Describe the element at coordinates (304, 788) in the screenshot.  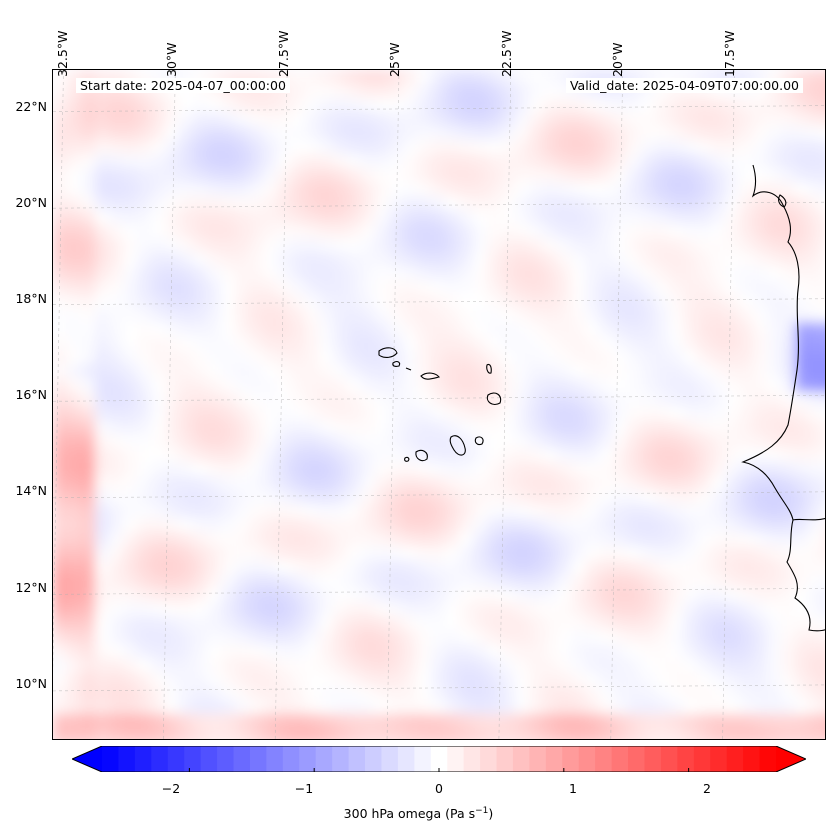
I see `colorbar-tick-label: −1` at that location.